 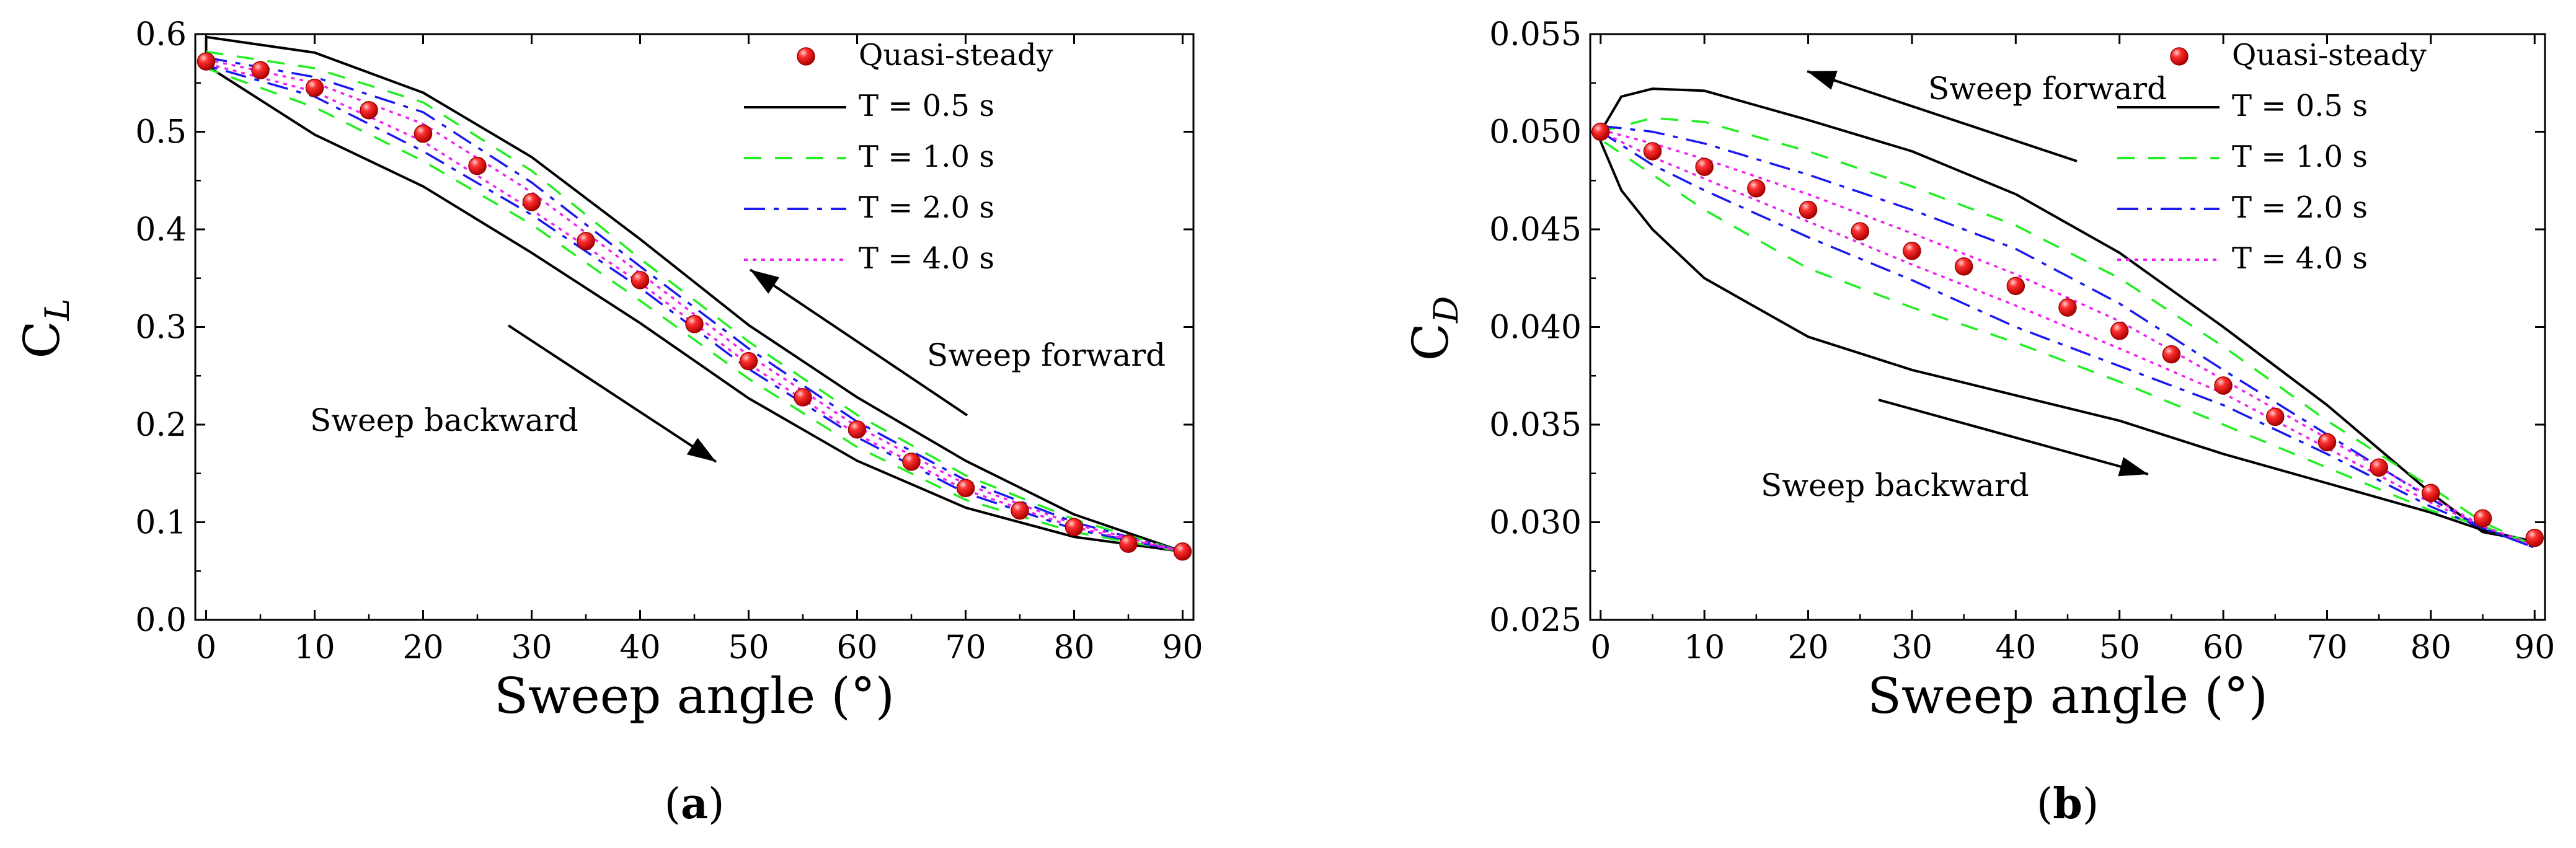 I want to click on caption-letter: a, so click(x=694, y=804).